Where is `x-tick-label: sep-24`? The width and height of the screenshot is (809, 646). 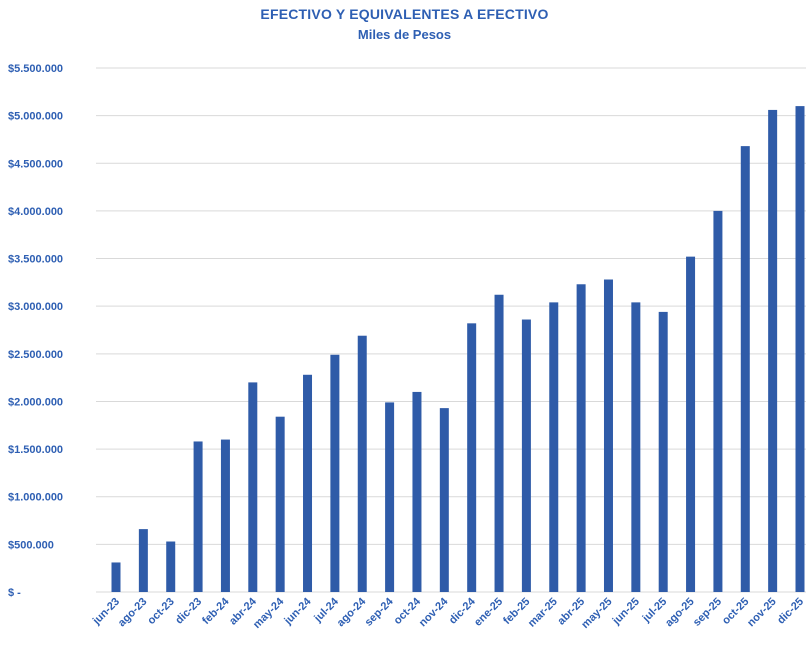 x-tick-label: sep-24 is located at coordinates (380, 612).